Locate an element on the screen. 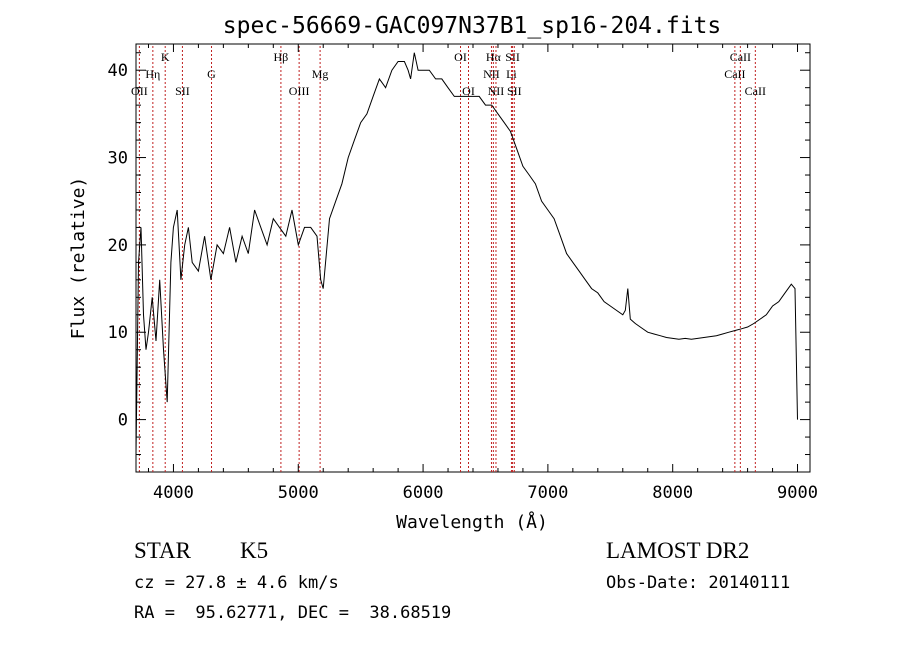  y-tick-label: 10 is located at coordinates (118, 333).